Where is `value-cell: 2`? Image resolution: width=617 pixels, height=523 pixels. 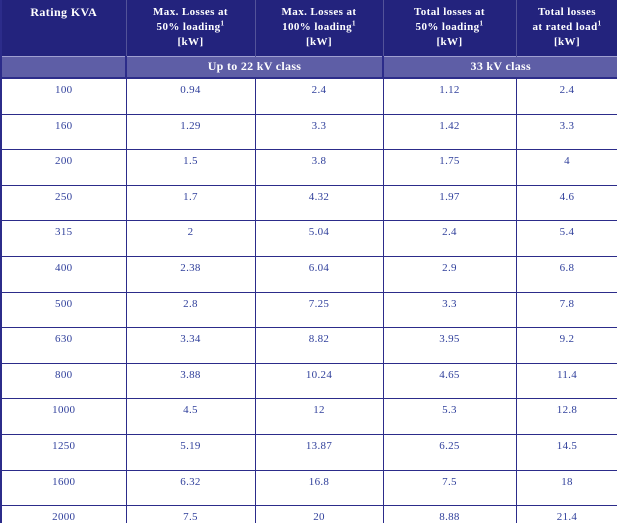
value-cell: 2 is located at coordinates (190, 238).